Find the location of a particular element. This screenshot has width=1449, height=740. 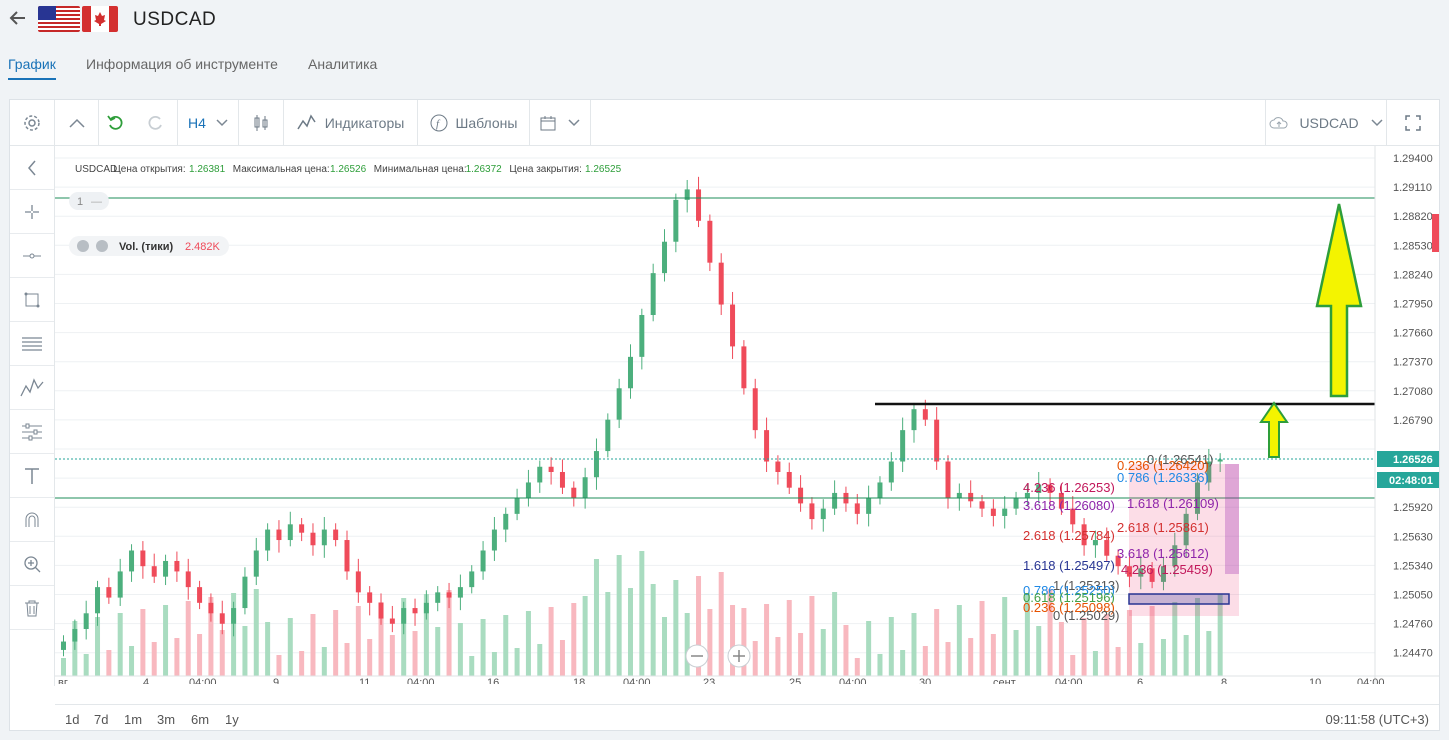

period-7d: 7d is located at coordinates (101, 719).